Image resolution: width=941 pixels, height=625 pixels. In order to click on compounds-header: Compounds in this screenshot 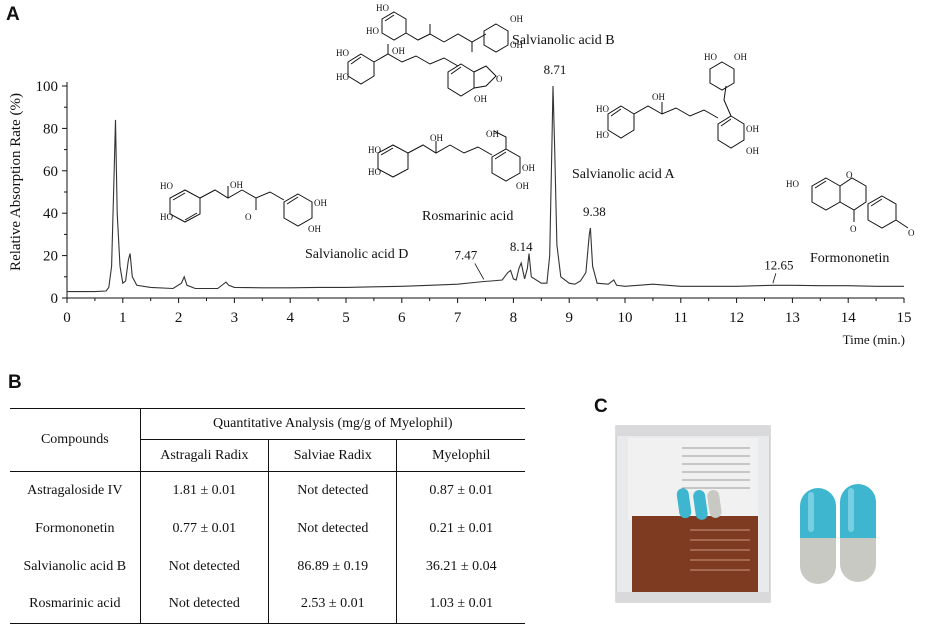, I will do `click(75, 440)`.